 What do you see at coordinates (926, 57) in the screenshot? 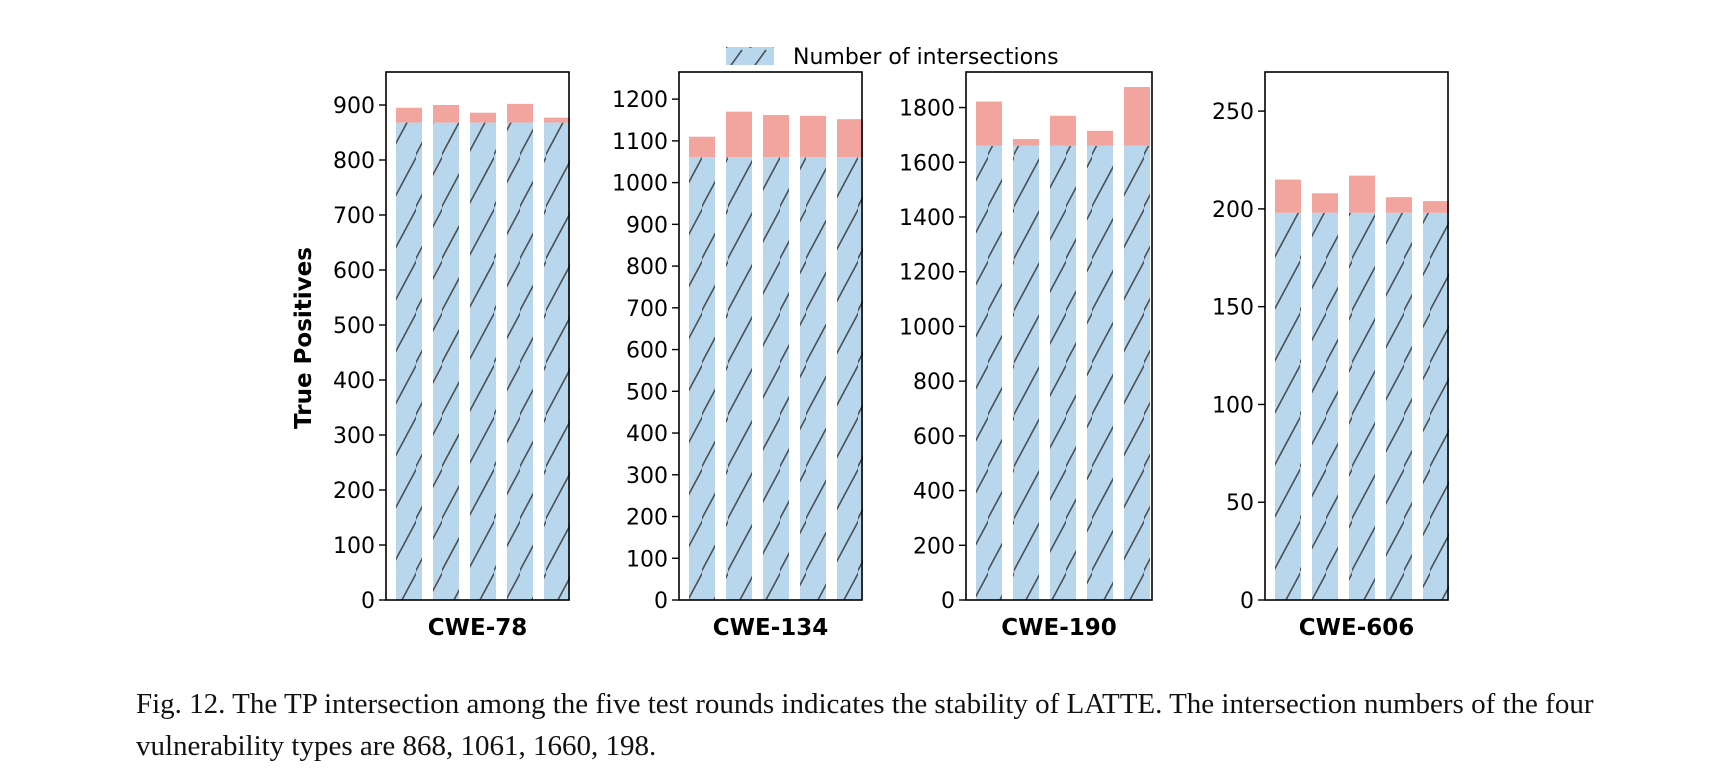
I see `legend-label: Number of intersections` at bounding box center [926, 57].